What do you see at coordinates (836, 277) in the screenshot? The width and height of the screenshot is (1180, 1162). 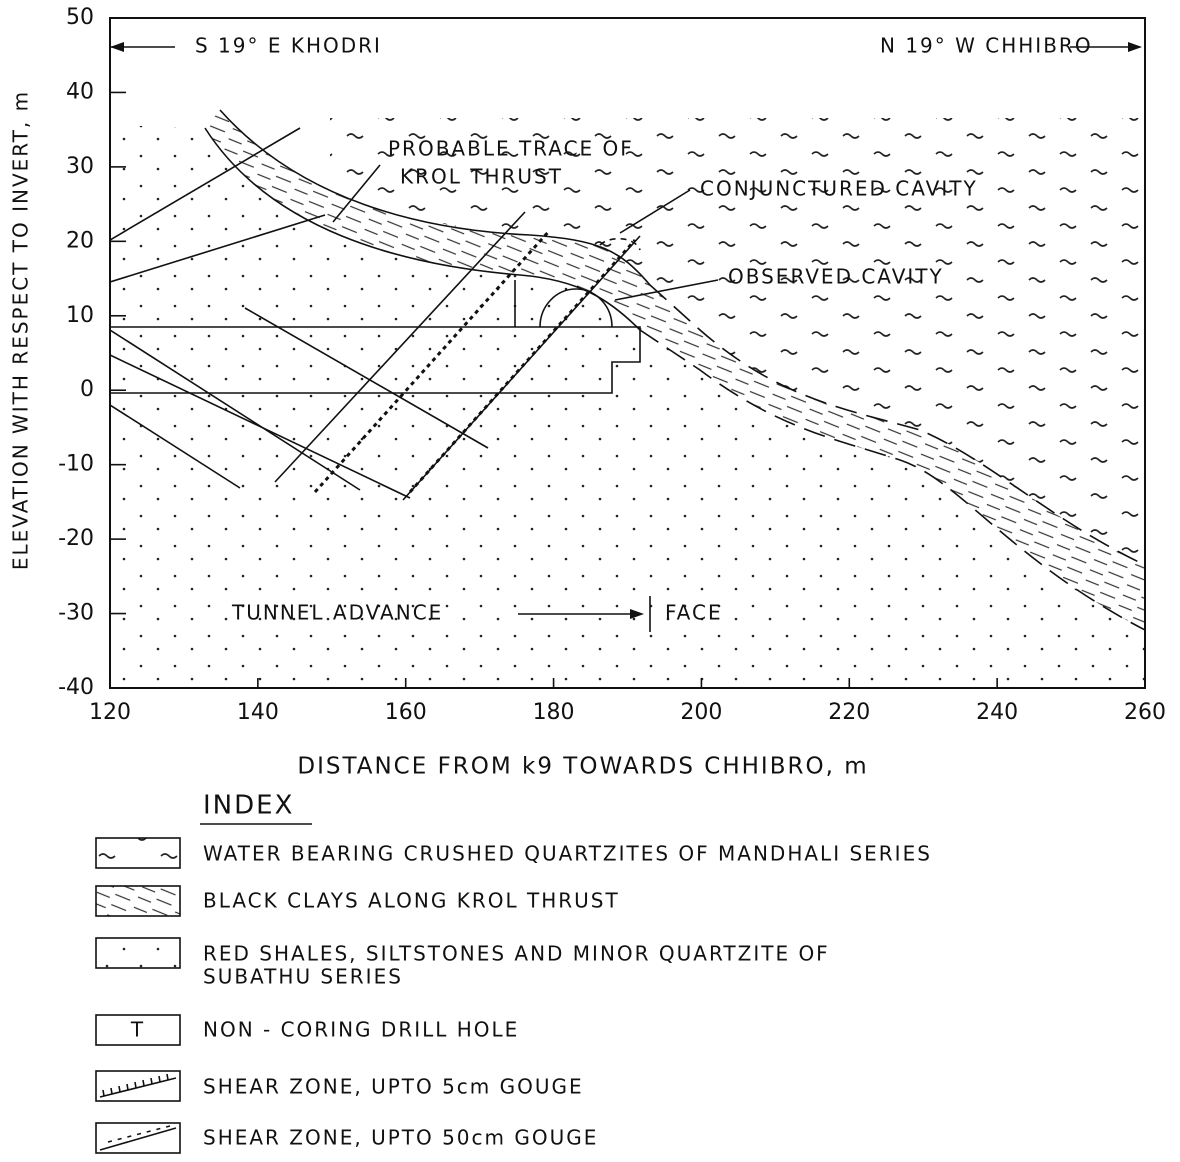 I see `annotation: OBSERVED CAVITY` at bounding box center [836, 277].